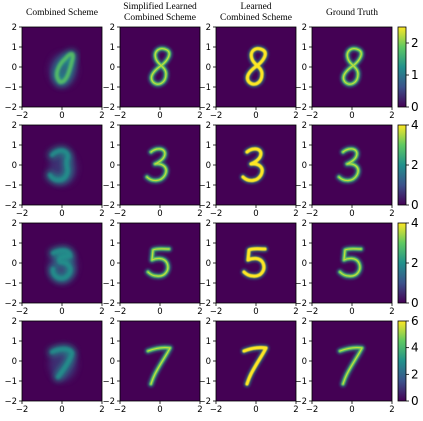  I want to click on colorbars: 0 1 2 0 2 4 0 2 4 0 2 4 6, so click(408, 217).